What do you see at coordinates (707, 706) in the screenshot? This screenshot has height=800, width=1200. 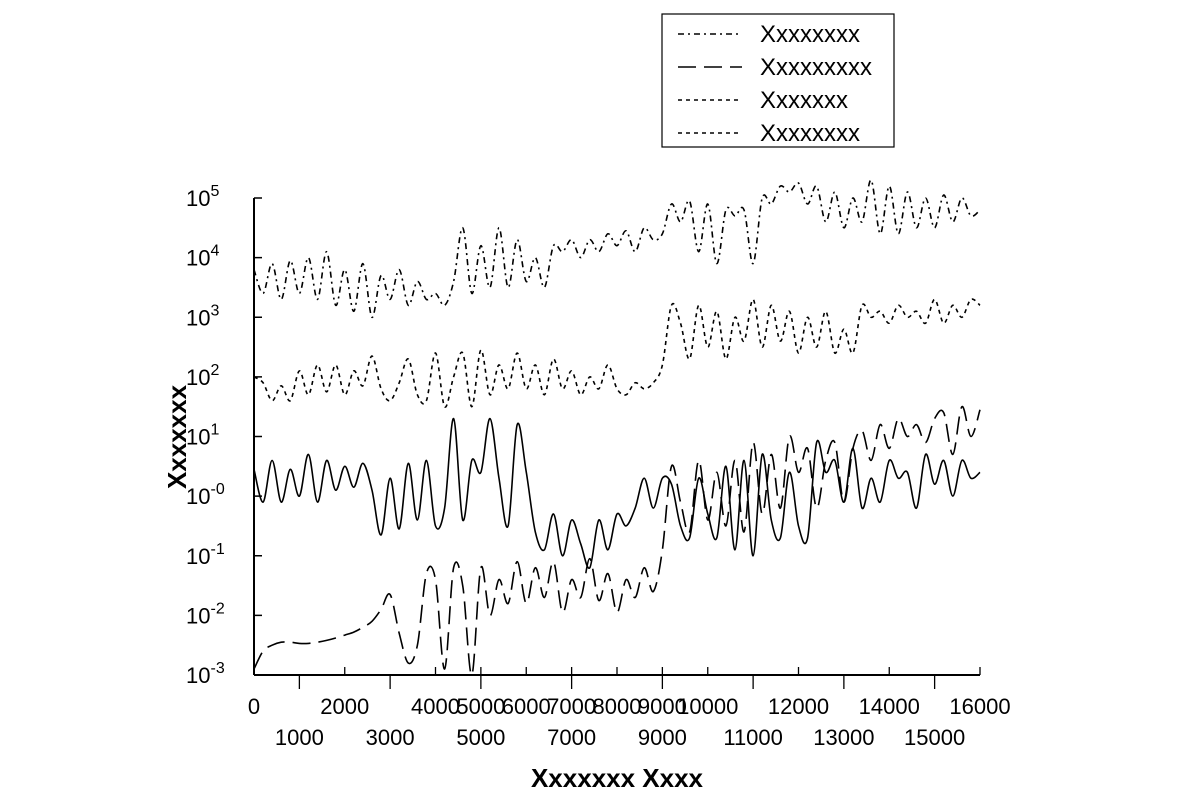 I see `x-tick-label: 10000` at bounding box center [707, 706].